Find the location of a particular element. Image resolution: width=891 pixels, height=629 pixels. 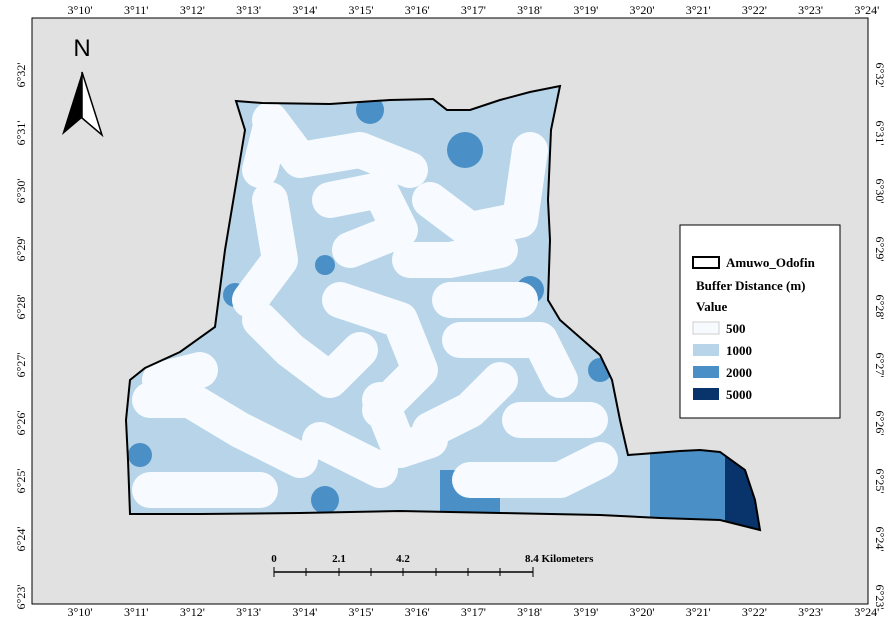

legend-subtitle: Value is located at coordinates (712, 306).